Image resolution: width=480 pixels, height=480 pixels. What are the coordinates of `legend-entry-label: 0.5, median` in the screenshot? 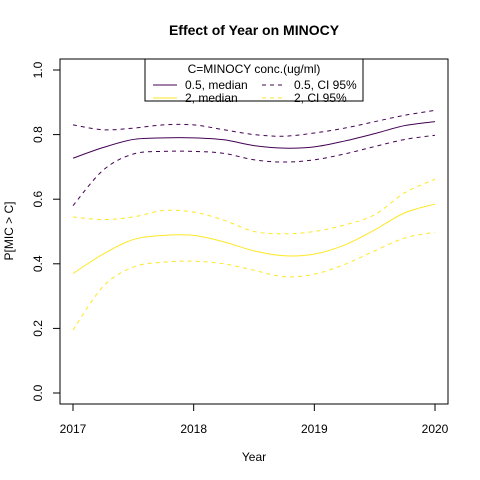 It's located at (216, 85).